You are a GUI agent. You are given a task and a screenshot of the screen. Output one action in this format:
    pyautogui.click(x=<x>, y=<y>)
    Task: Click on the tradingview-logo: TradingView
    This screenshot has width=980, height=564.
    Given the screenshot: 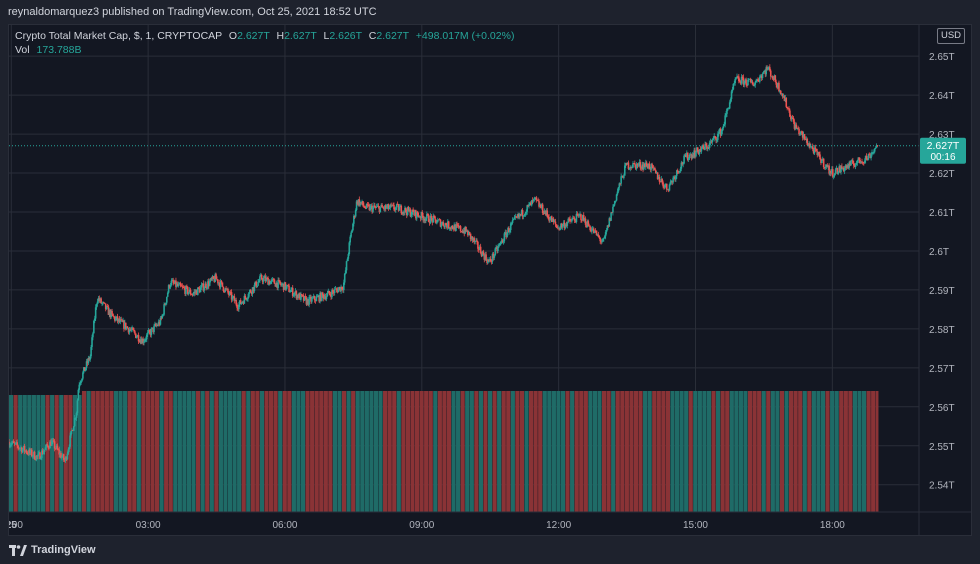 What is the action you would take?
    pyautogui.click(x=52, y=550)
    